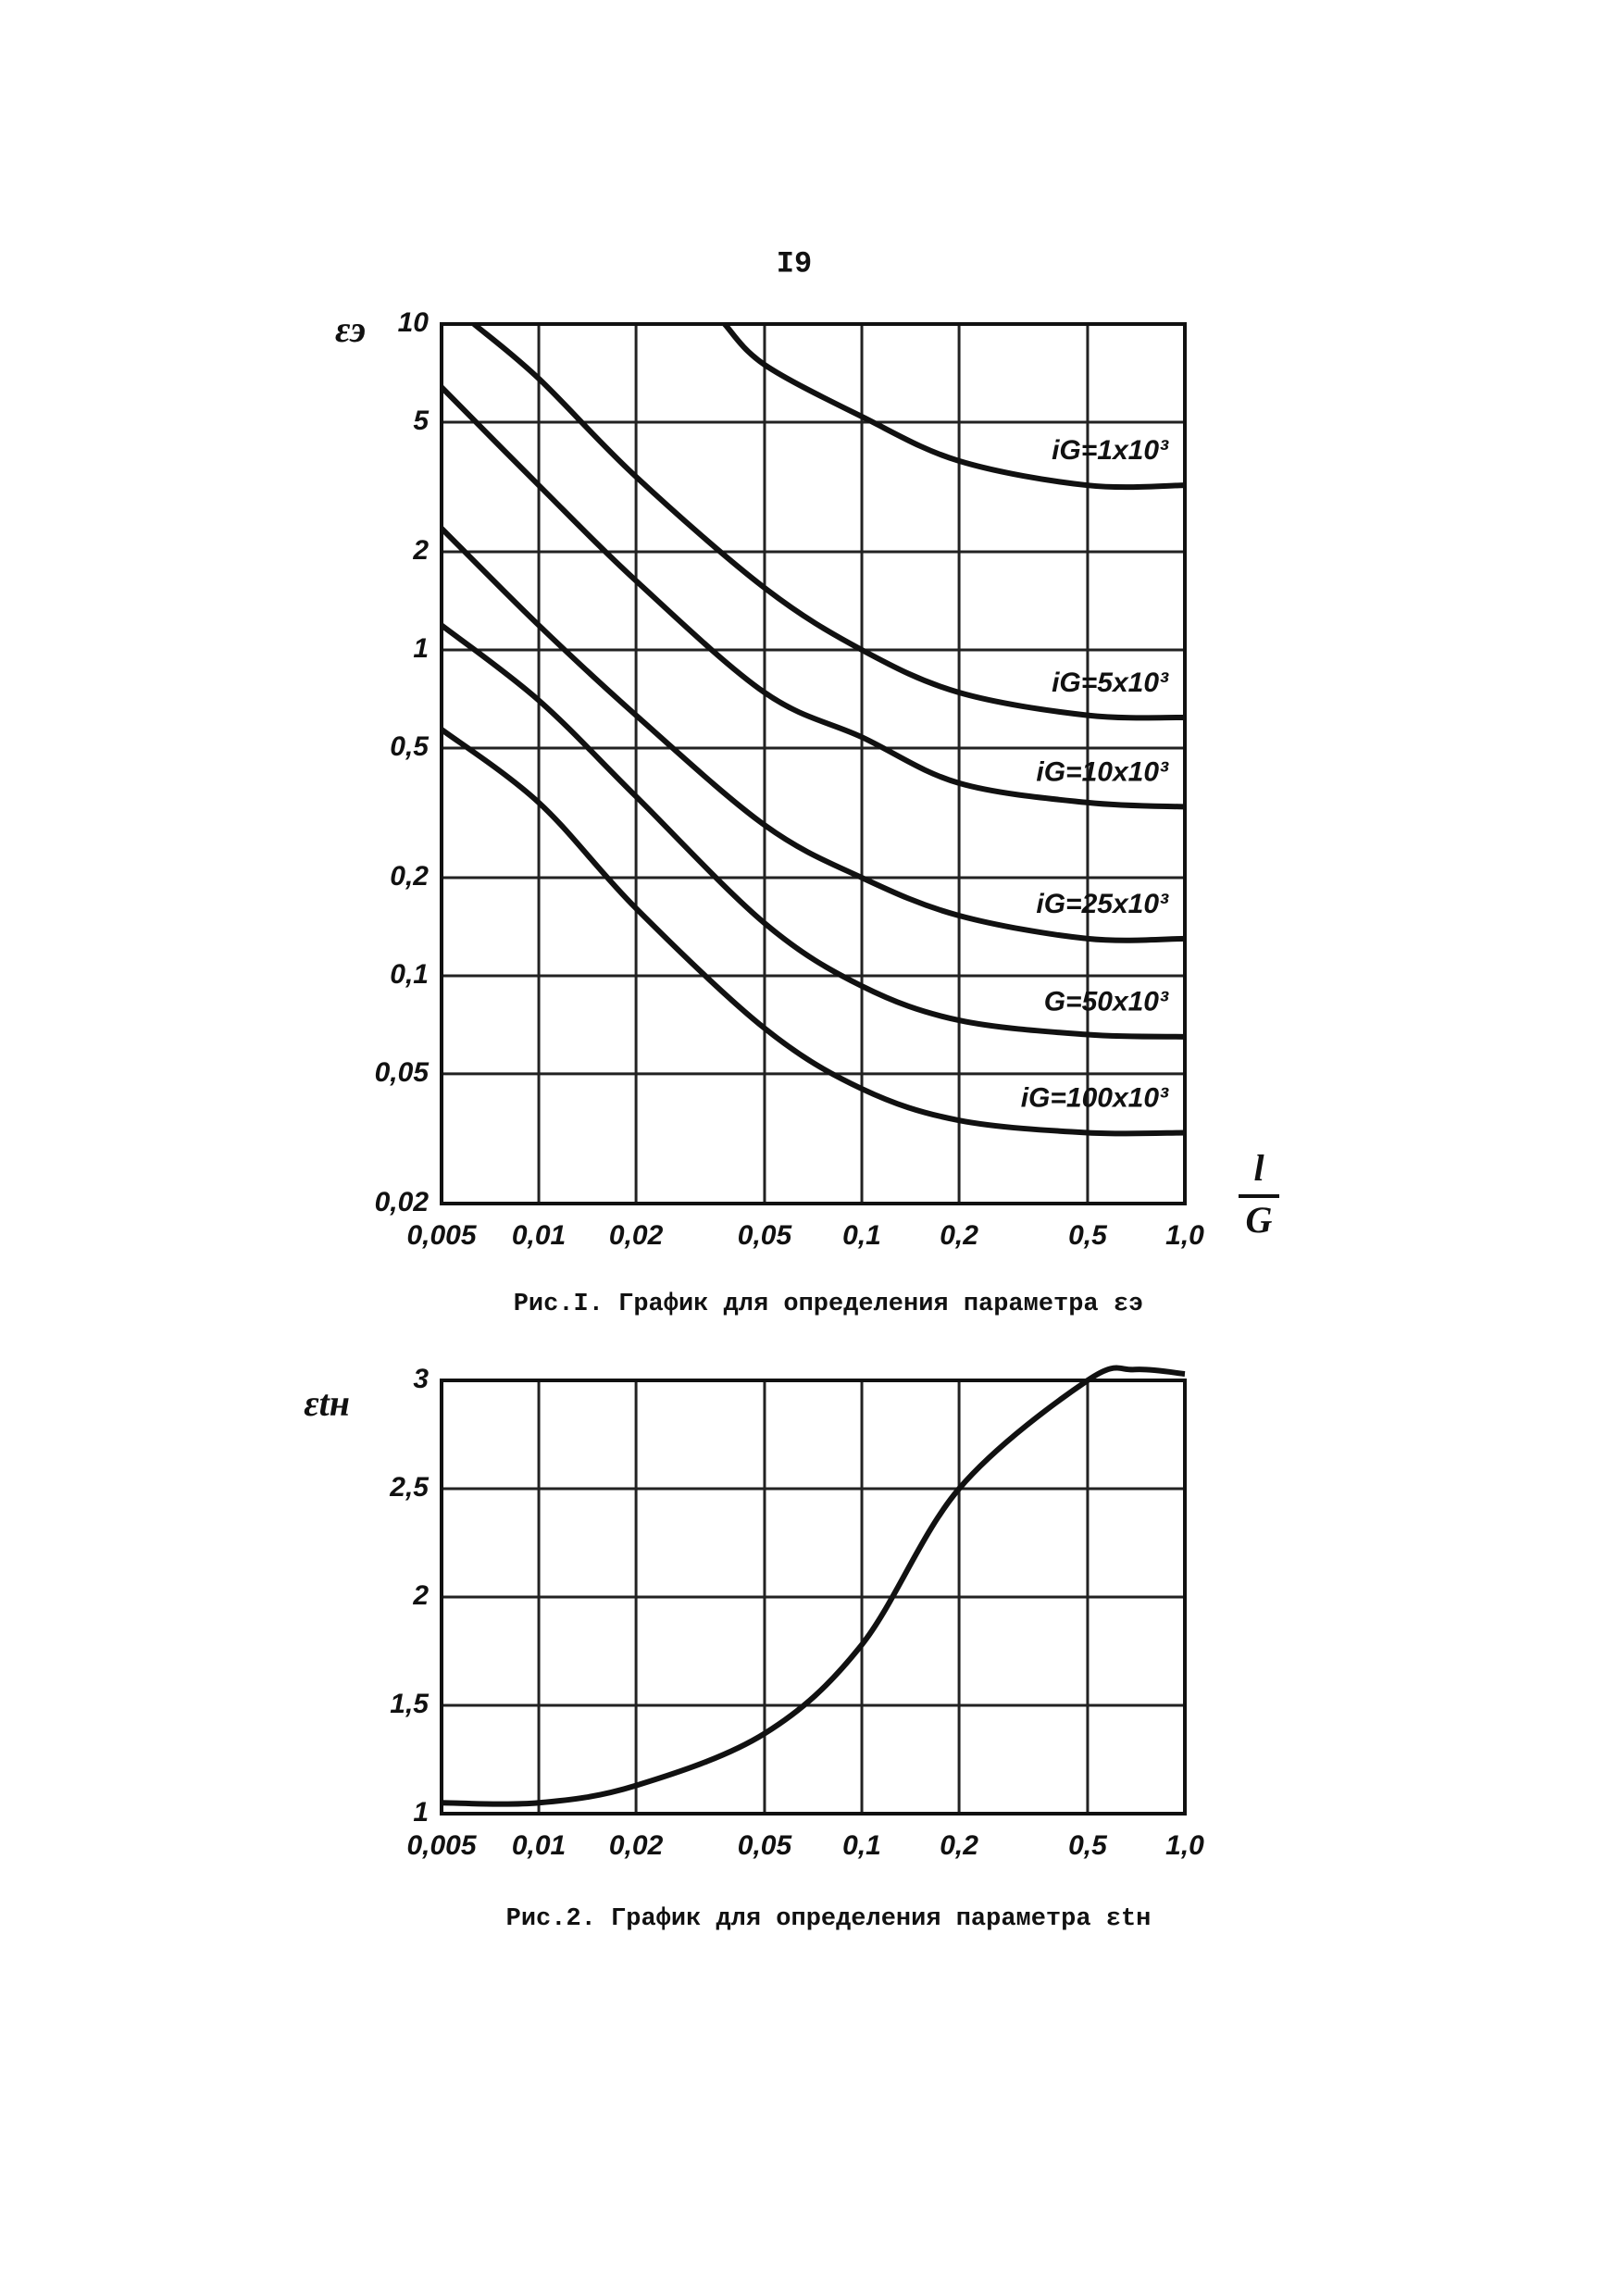 Image resolution: width=1619 pixels, height=2296 pixels. What do you see at coordinates (1111, 450) in the screenshot?
I see `curve-label: iG=1x10³` at bounding box center [1111, 450].